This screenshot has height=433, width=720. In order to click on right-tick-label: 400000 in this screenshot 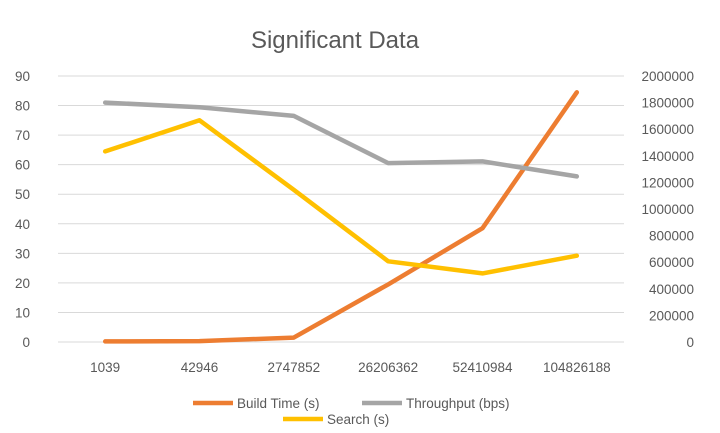, I will do `click(671, 289)`.